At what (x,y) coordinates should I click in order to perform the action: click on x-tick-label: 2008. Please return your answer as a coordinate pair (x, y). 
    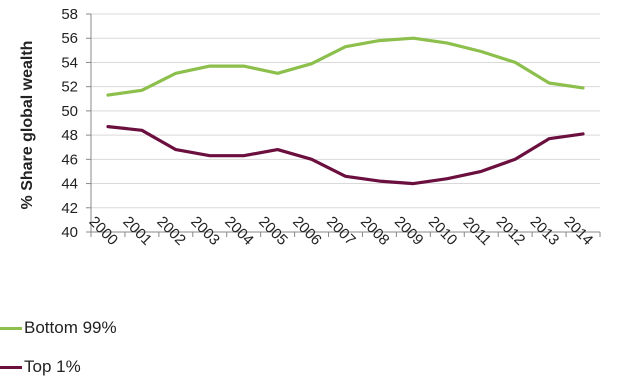
    Looking at the image, I should click on (375, 231).